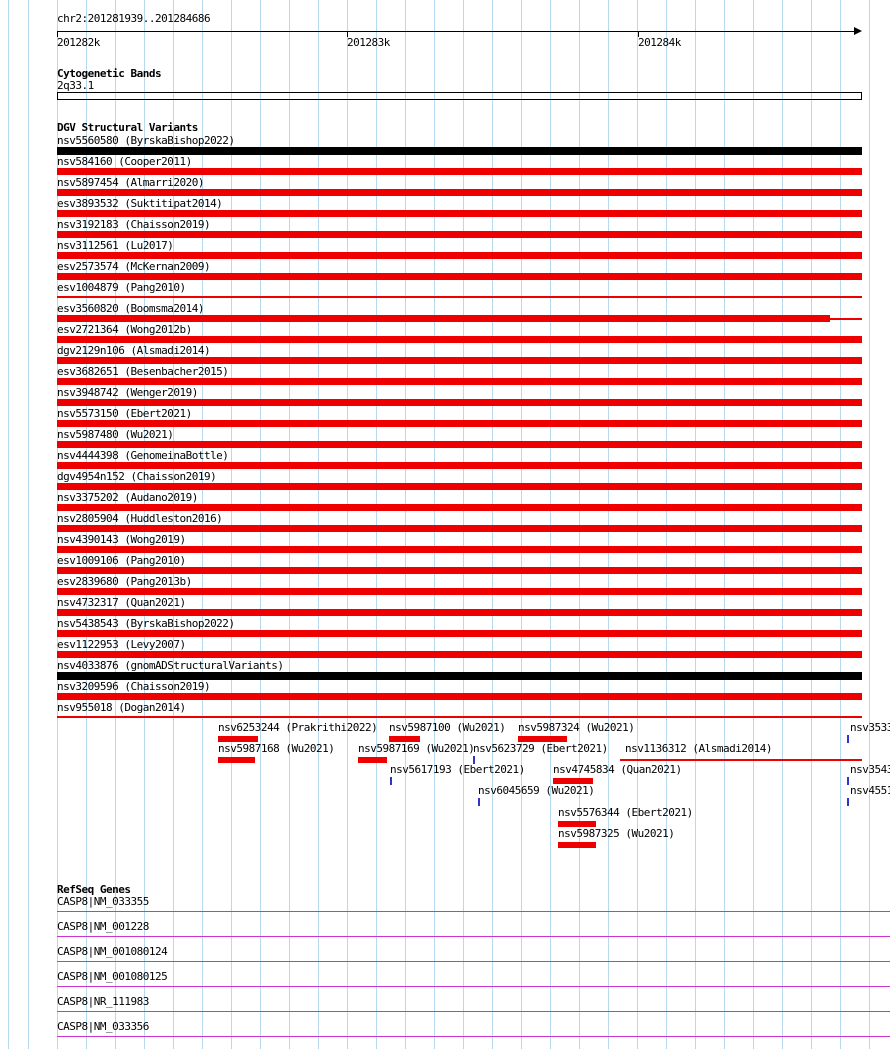 This screenshot has height=1049, width=890. I want to click on variant-label: nsv5987480 (Wu2021), so click(115, 434).